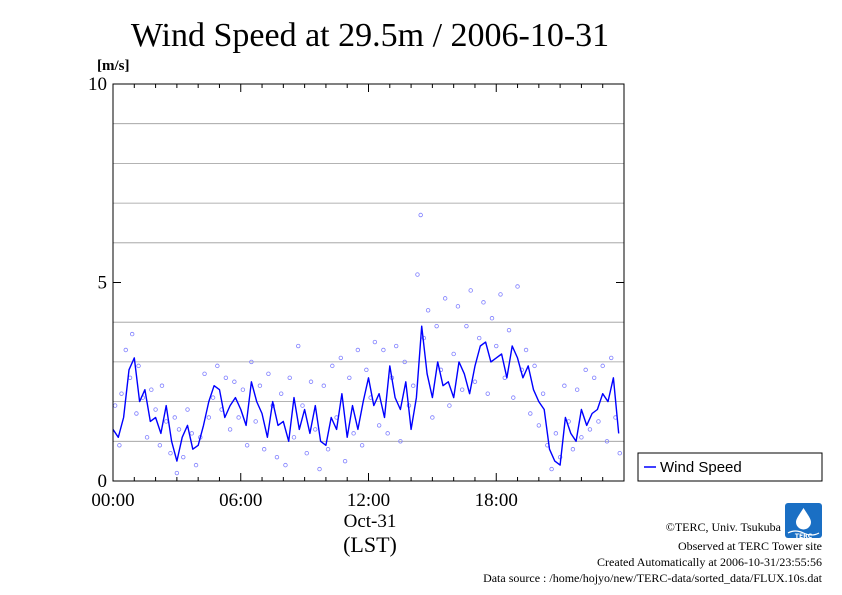 The width and height of the screenshot is (842, 595). I want to click on footer-copyright: ©TERC, Univ. Tsukuba, so click(724, 527).